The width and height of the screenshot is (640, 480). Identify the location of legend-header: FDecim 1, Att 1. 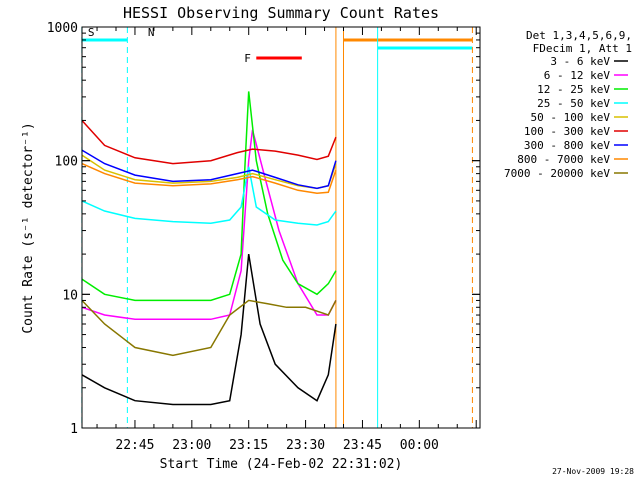
(582, 48).